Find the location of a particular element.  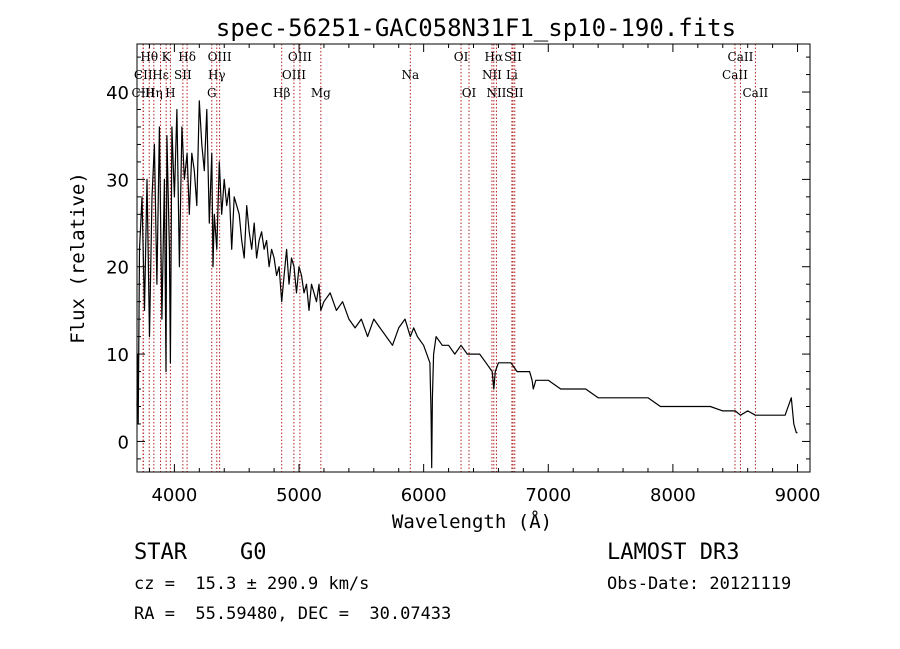

line-label-21: NII is located at coordinates (496, 93).